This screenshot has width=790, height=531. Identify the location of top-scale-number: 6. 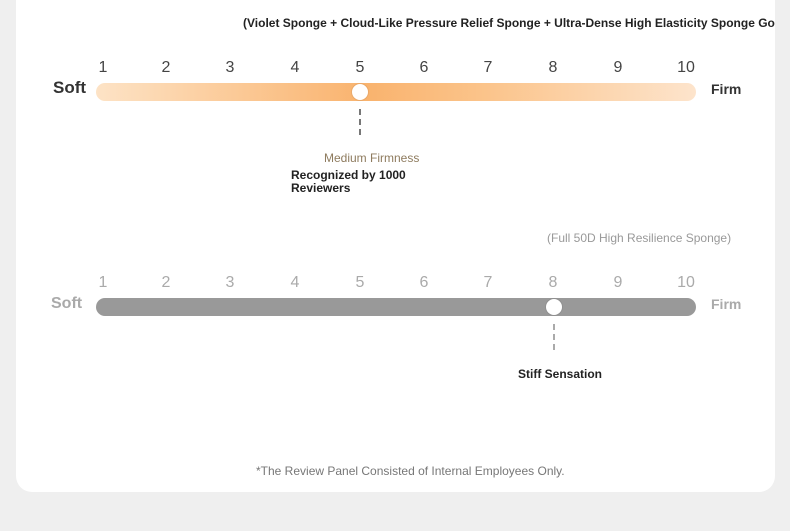
(424, 67).